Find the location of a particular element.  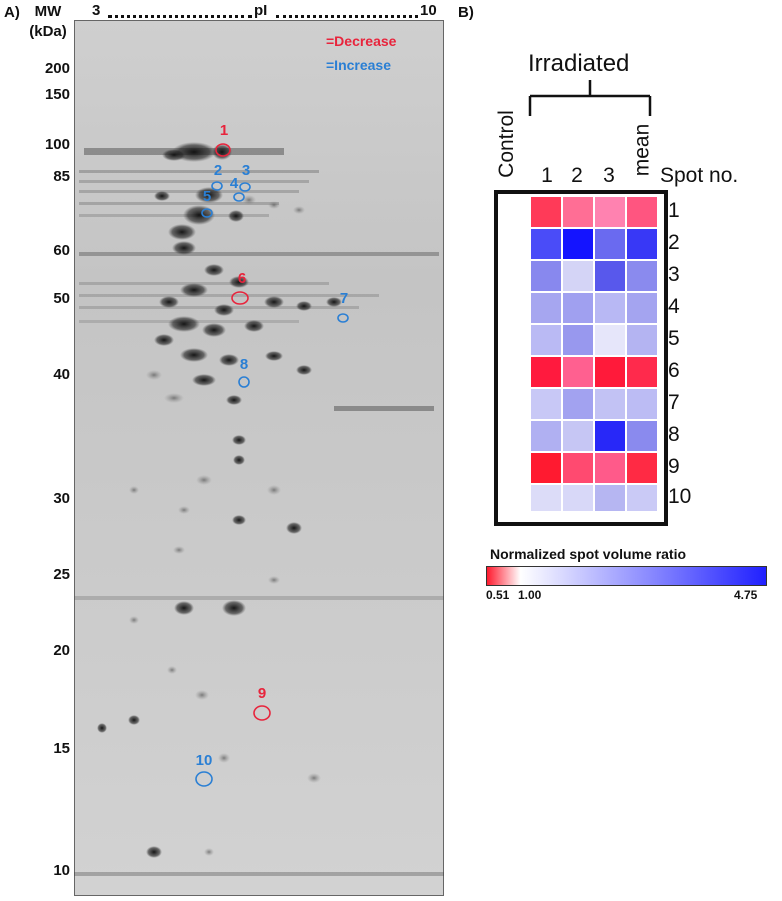

spot-label-9: 9 is located at coordinates (262, 693).